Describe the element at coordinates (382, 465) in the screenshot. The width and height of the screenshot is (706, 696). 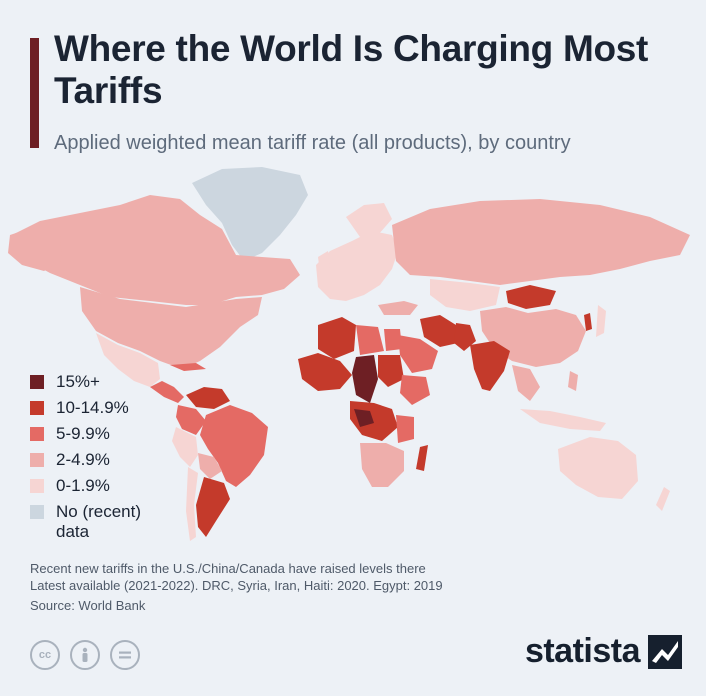
I see `region-southern-africa` at that location.